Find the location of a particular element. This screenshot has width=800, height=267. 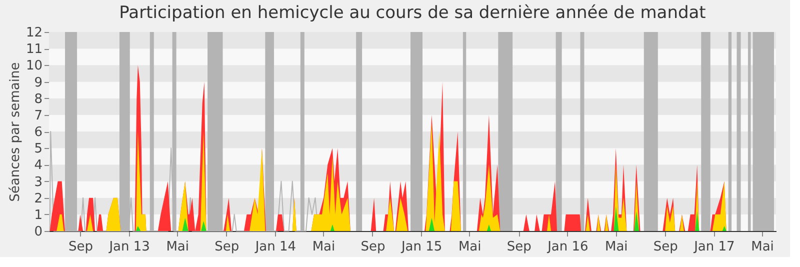

x-tick-label: Jan 15 is located at coordinates (421, 247).